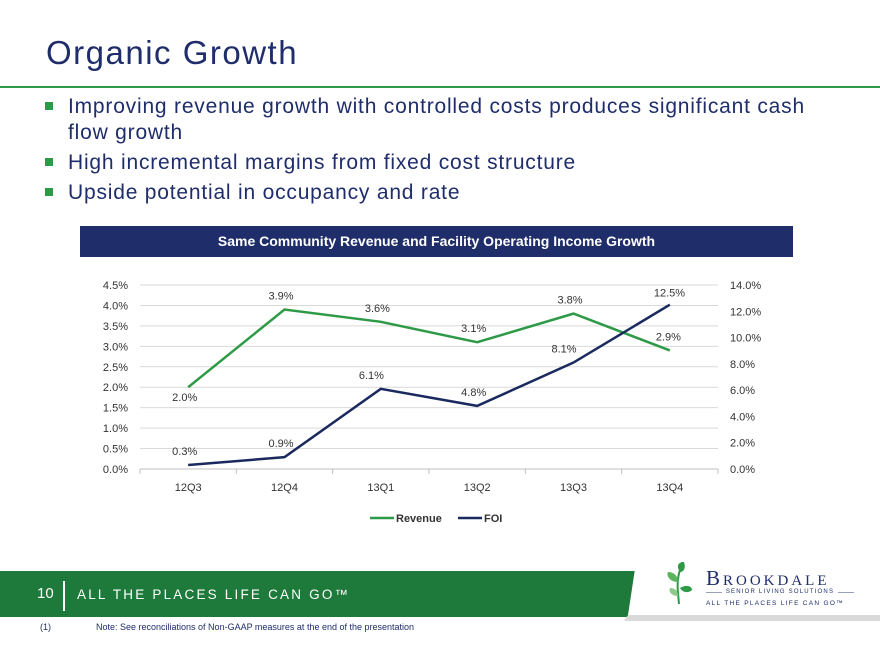 This screenshot has width=880, height=660. Describe the element at coordinates (493, 519) in the screenshot. I see `legend-label-foi: FOI` at that location.